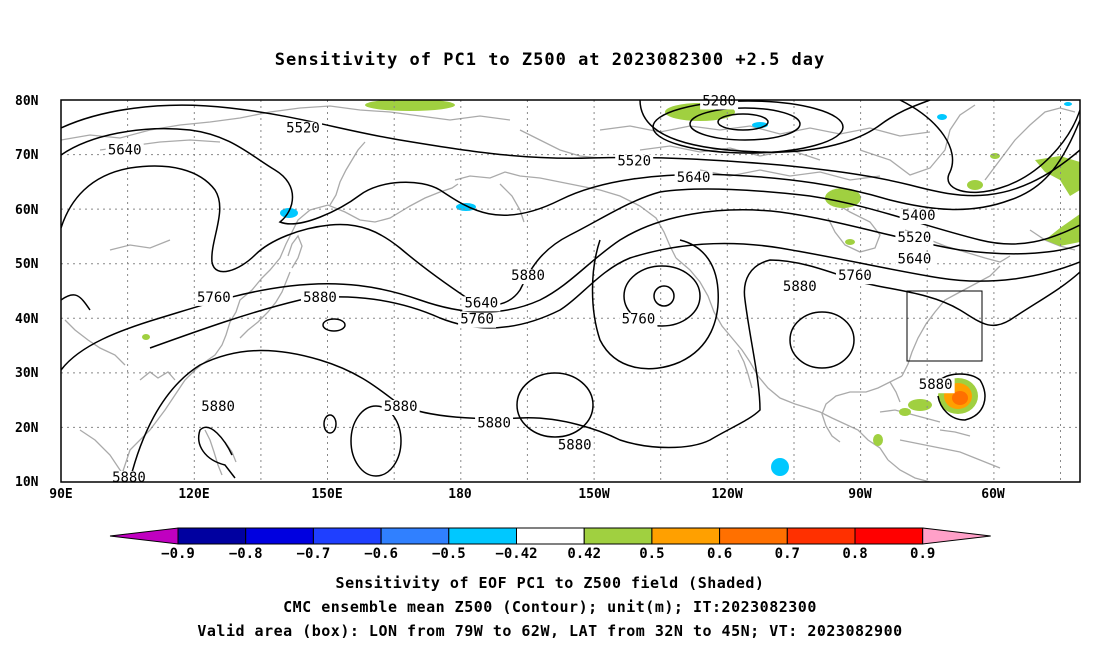 This screenshot has width=1100, height=650. Describe the element at coordinates (27, 292) in the screenshot. I see `lat-axis: 80N 70N 60N 50N 40N 30N 20N 10N` at that location.